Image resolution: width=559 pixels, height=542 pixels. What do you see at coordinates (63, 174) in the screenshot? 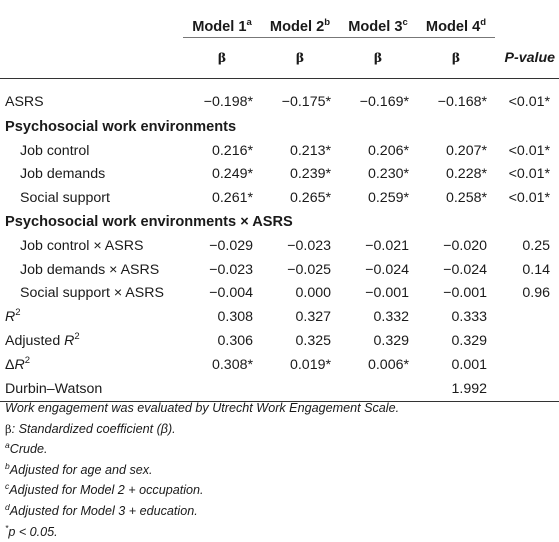
I see `row-label: Job demands` at bounding box center [63, 174].